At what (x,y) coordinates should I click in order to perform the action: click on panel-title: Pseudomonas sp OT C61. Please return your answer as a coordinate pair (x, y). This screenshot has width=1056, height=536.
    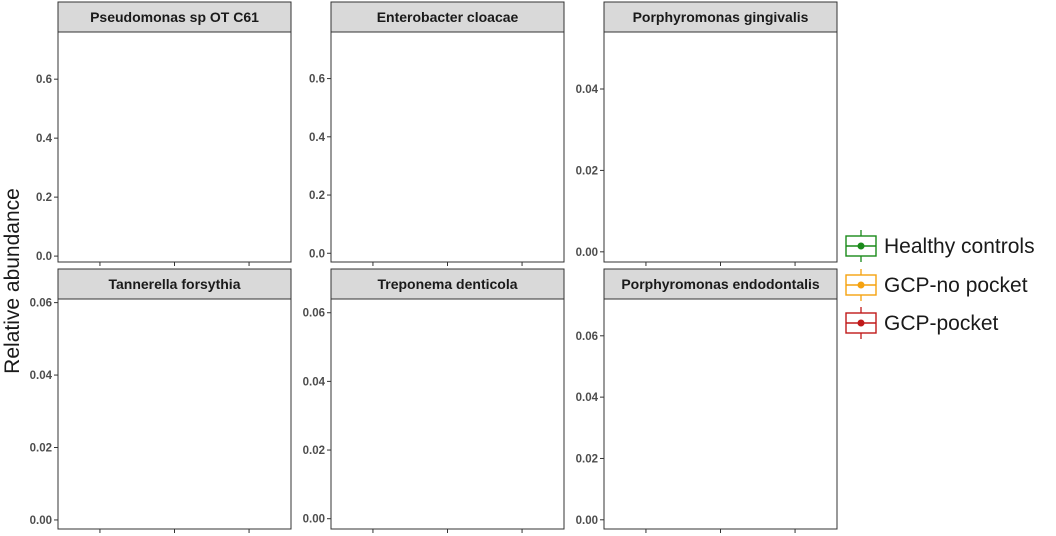
    Looking at the image, I should click on (174, 17).